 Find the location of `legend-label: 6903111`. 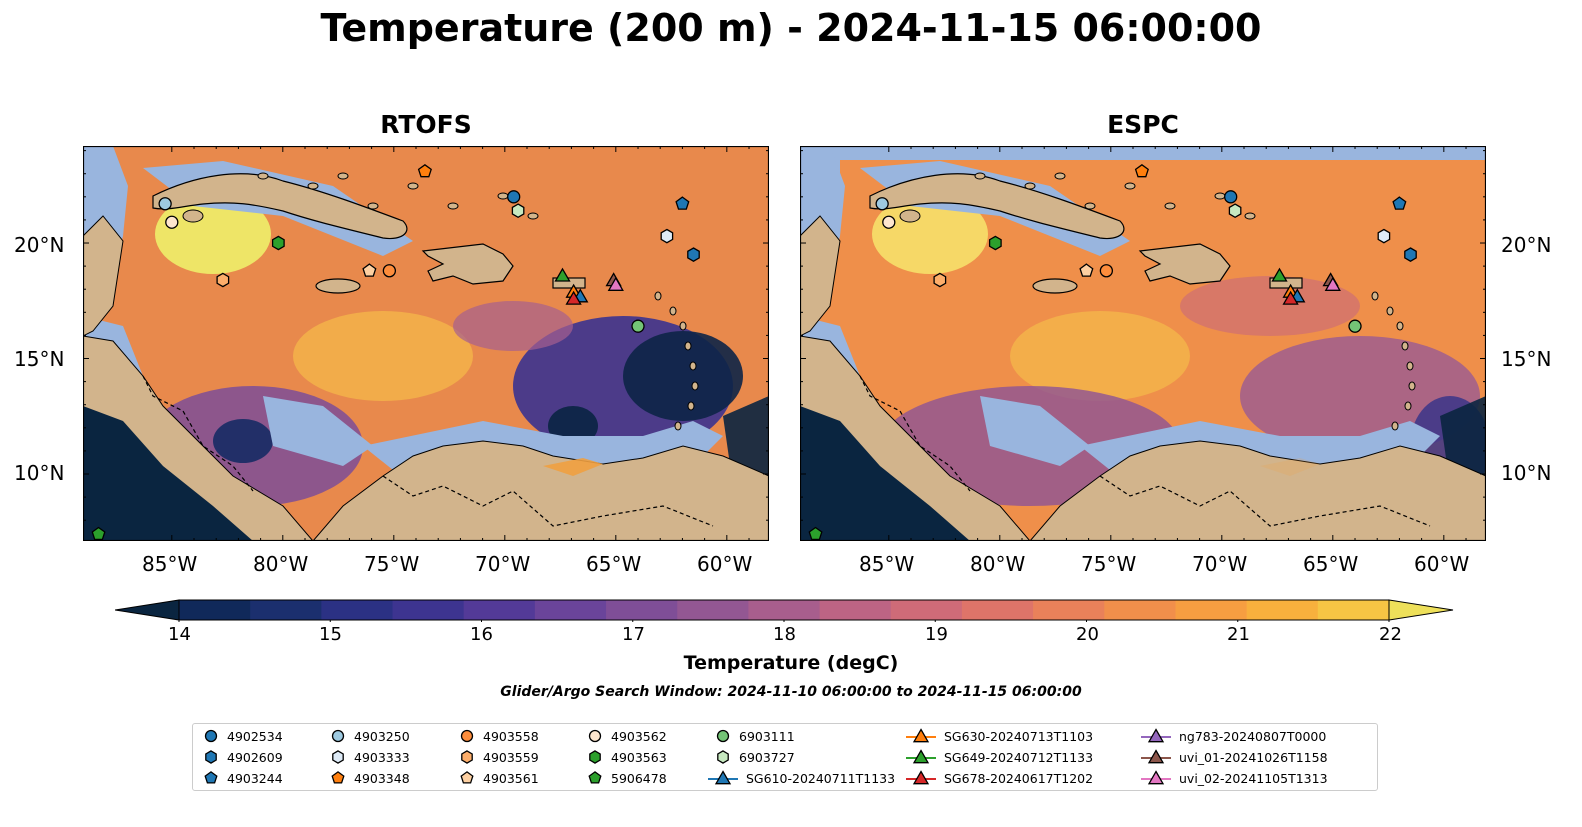

legend-label: 6903111 is located at coordinates (767, 736).